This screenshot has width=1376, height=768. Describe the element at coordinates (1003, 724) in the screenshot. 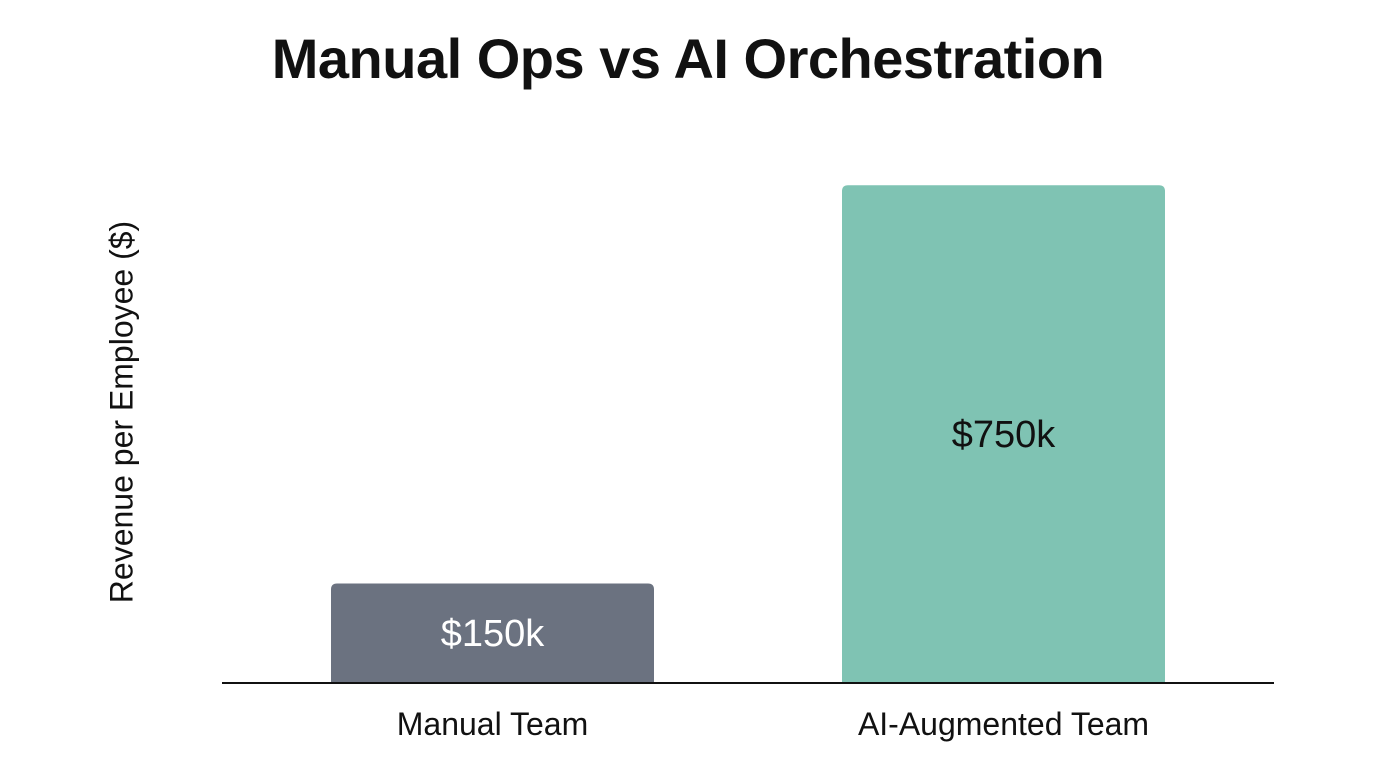

I see `x-tick-label-1: AI-Augmented Team` at that location.